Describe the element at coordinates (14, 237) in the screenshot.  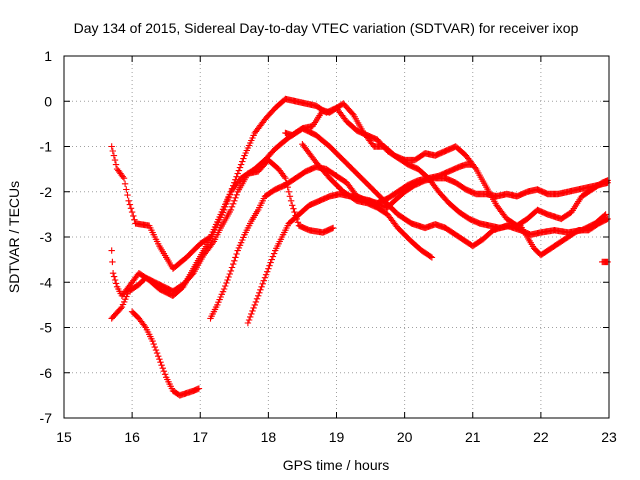
I see `y-axis-label: SDTVAR / TECUs` at that location.